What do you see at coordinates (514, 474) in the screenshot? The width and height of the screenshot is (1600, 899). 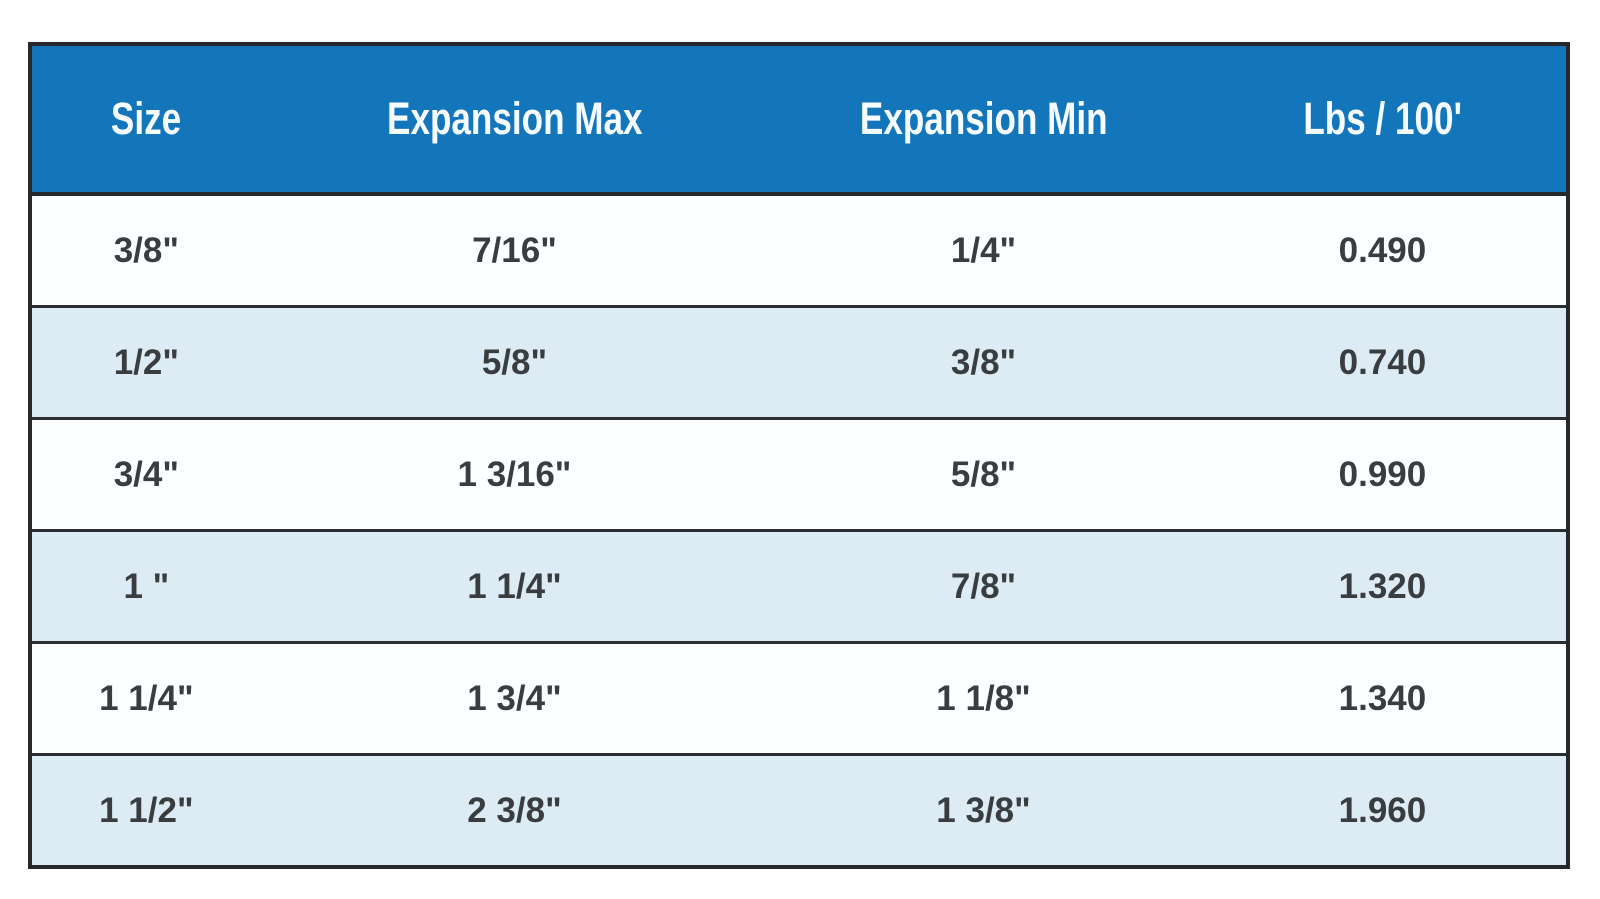 I see `cell-expansion-max: 1 3/16"` at bounding box center [514, 474].